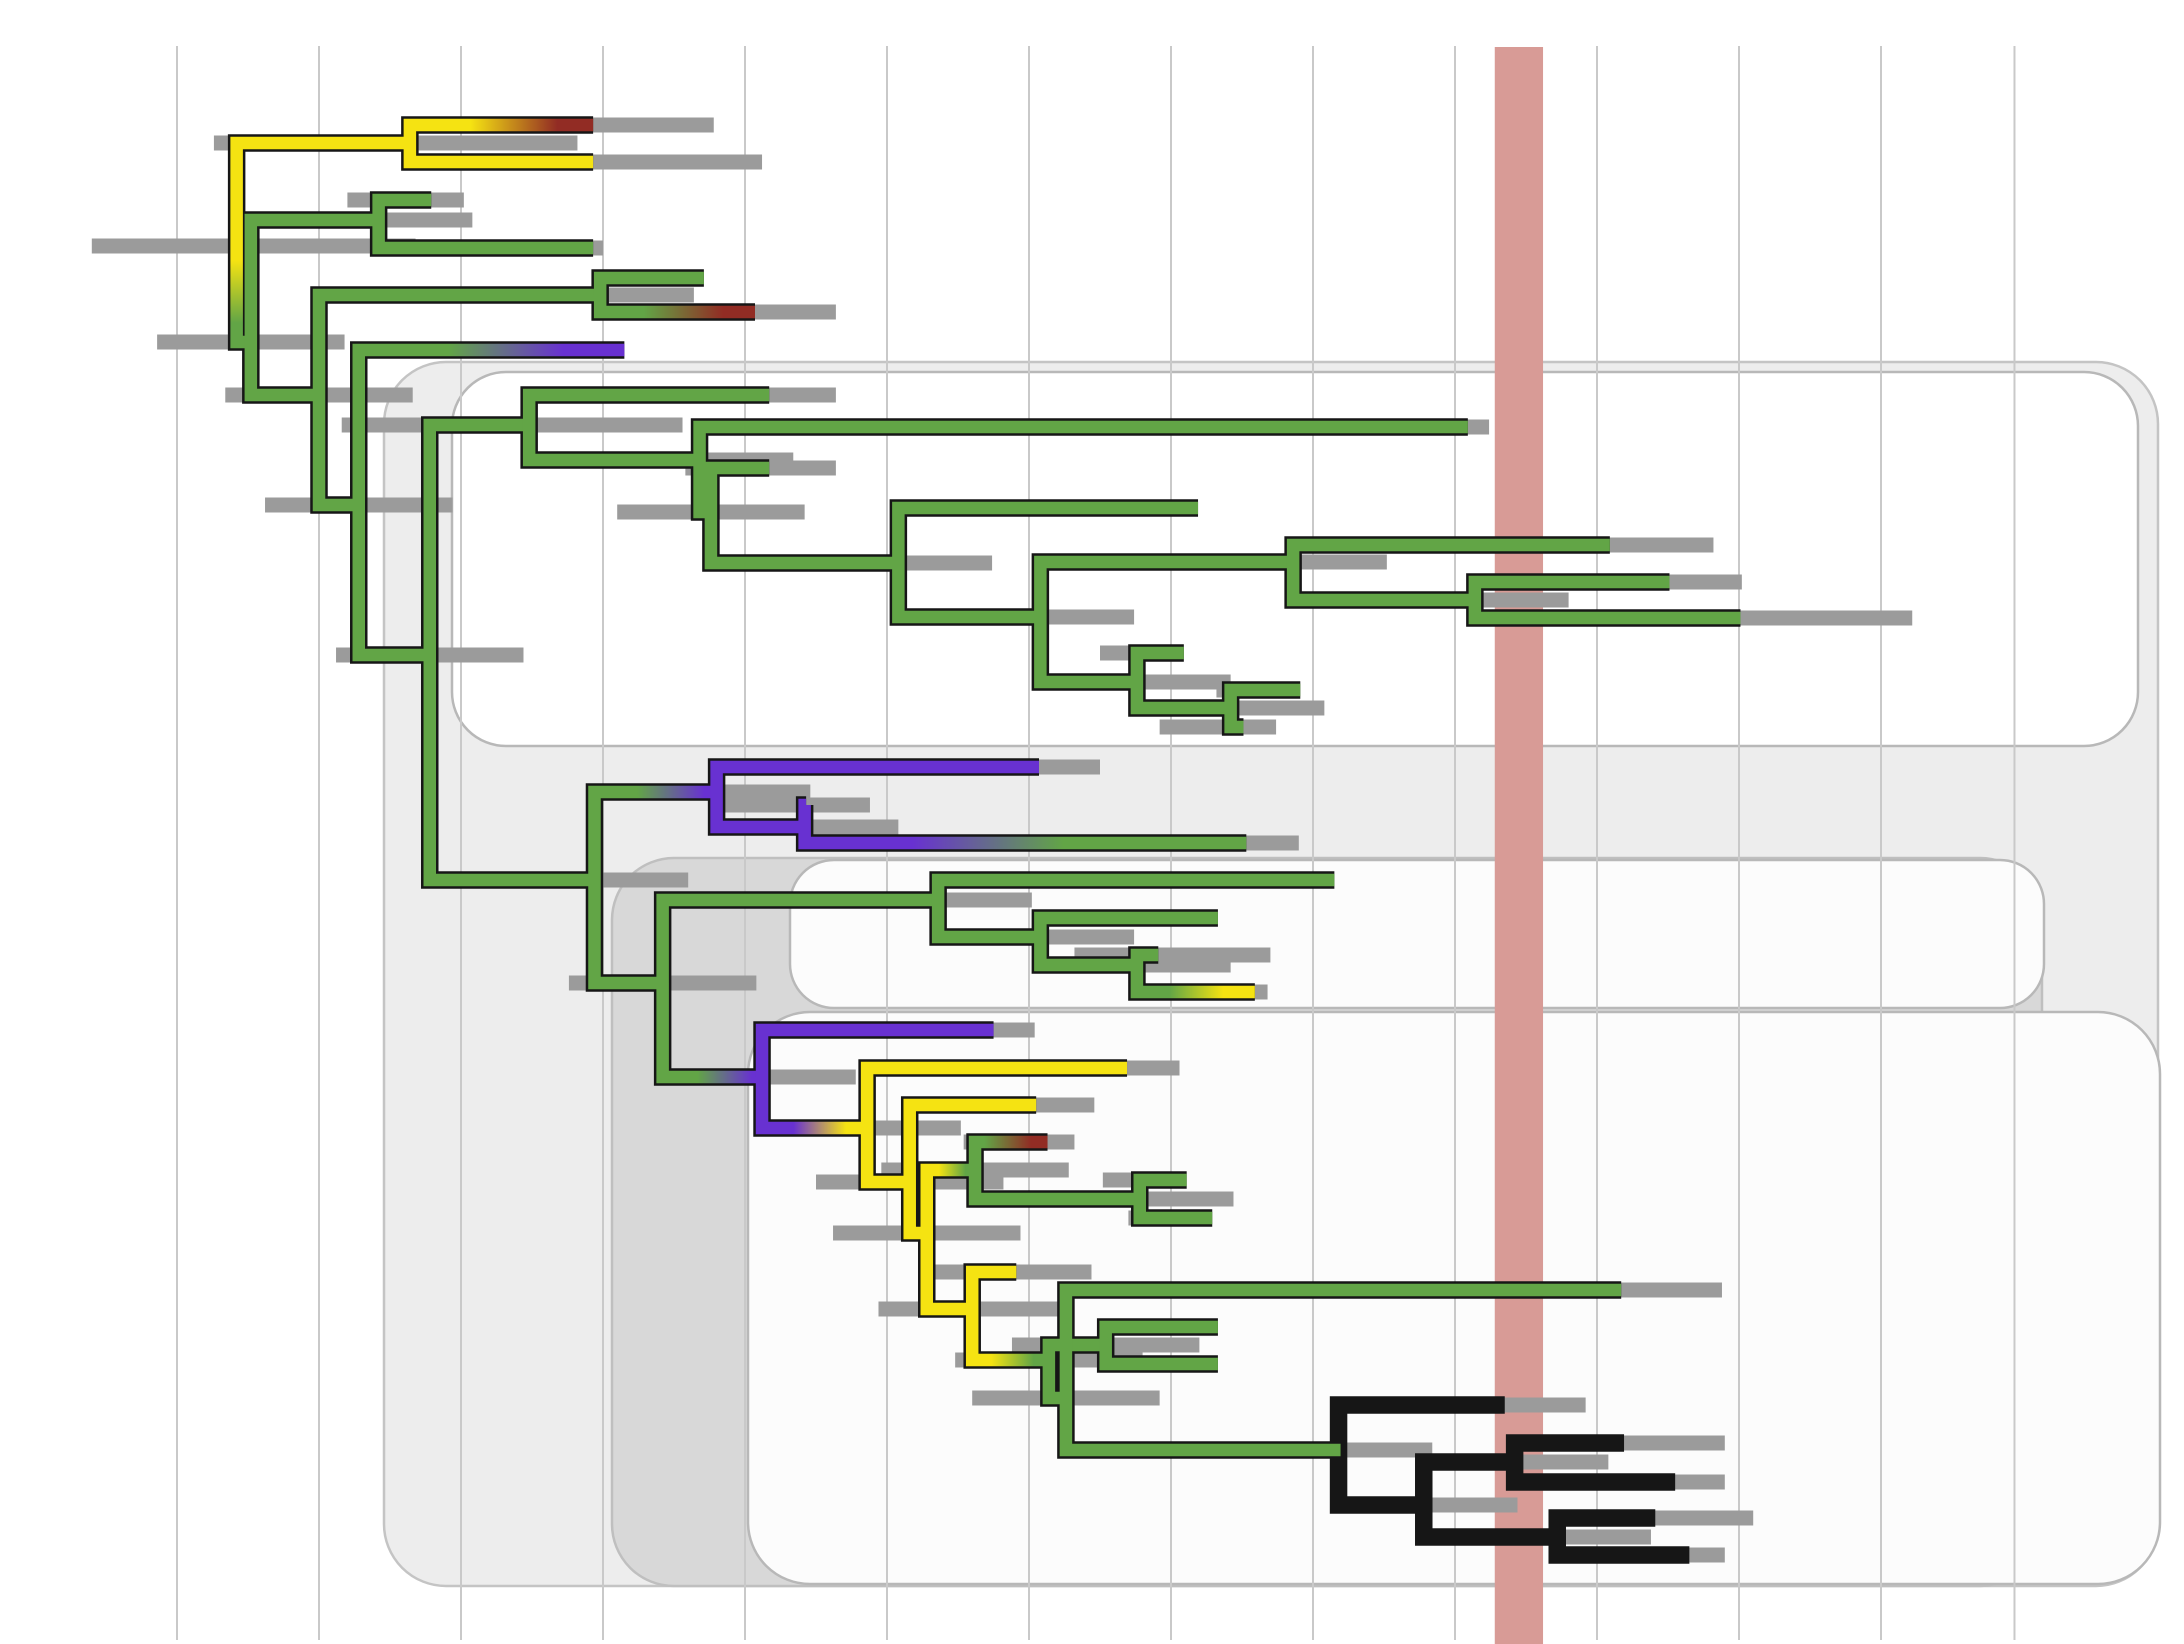 The image size is (2184, 1644). Describe the element at coordinates (886, 1158) in the screenshot. I see `branch-n28a` at that location.